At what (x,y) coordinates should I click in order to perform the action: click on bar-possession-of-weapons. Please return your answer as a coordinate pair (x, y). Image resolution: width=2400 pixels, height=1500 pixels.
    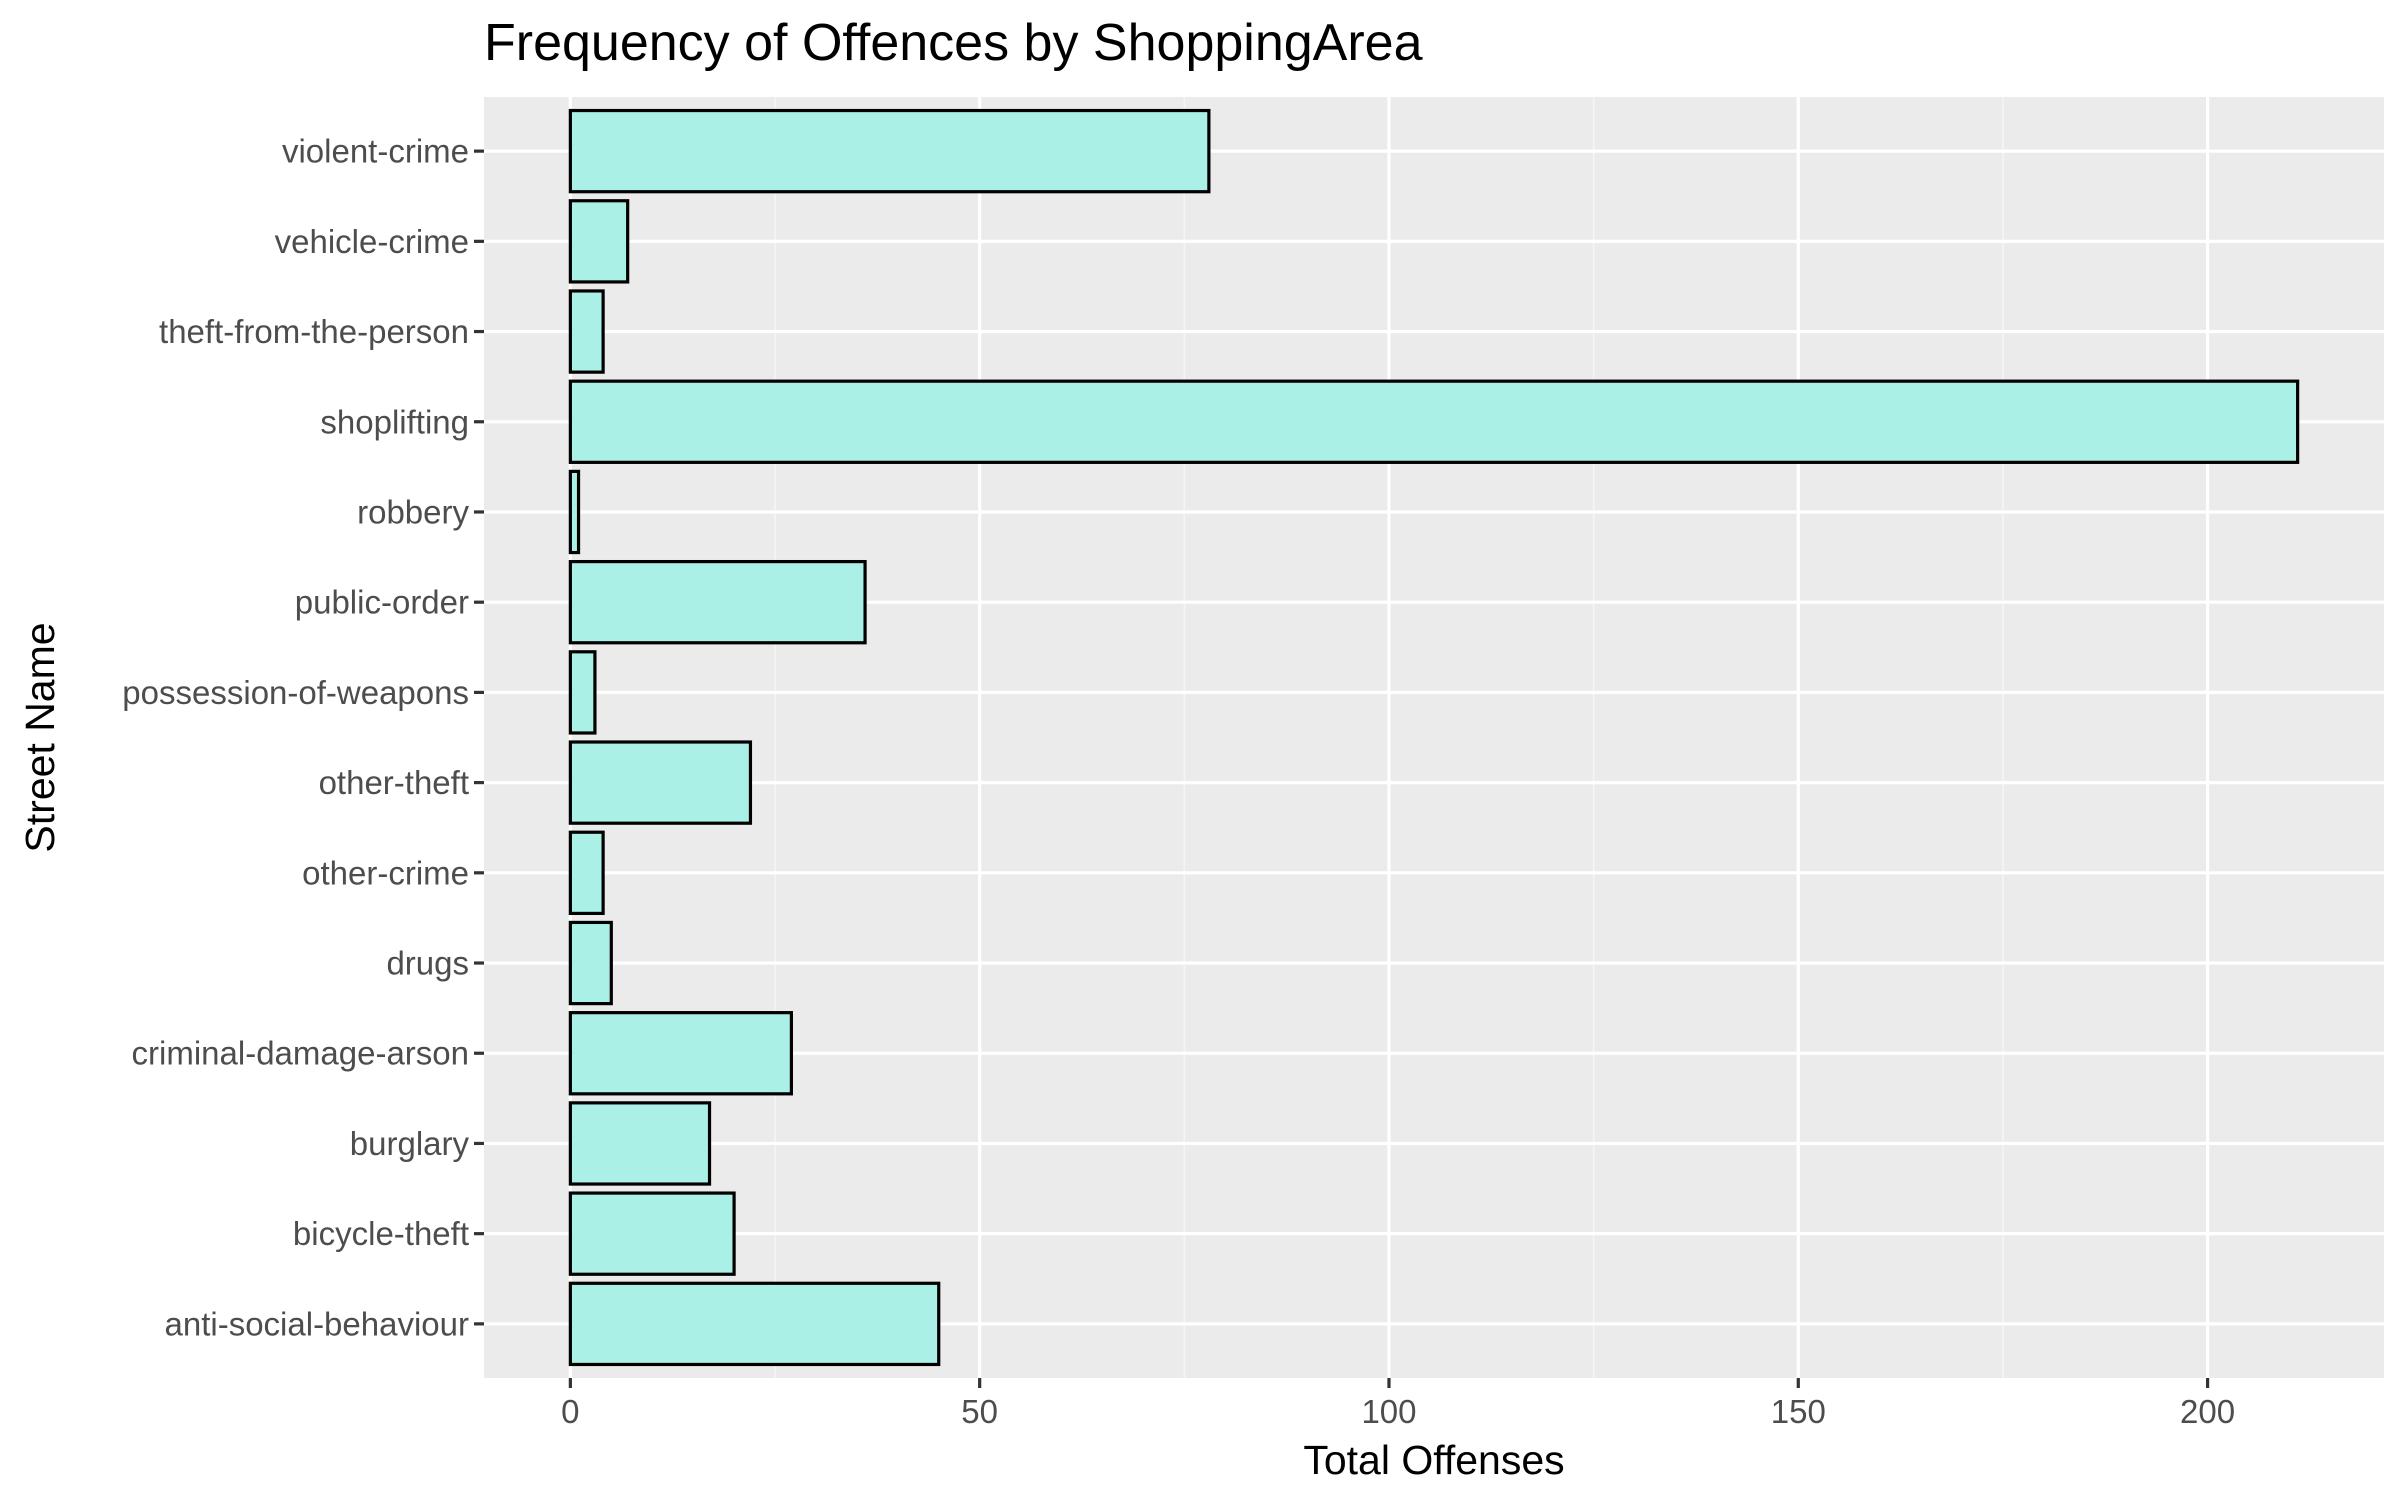
    Looking at the image, I should click on (582, 692).